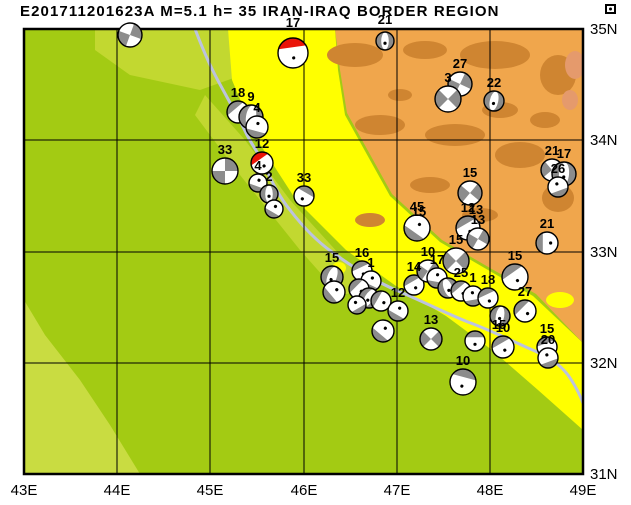 The image size is (631, 505). I want to click on beachball-number: 22, so click(494, 82).